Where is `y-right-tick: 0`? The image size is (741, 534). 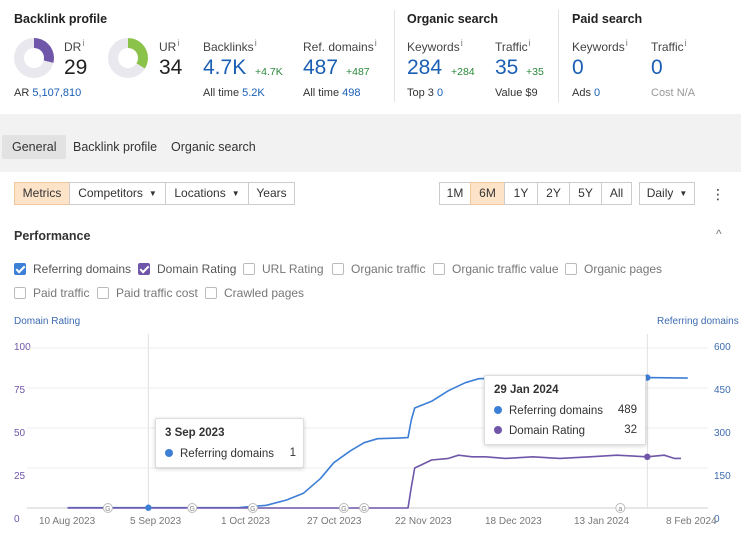
y-right-tick: 0 is located at coordinates (717, 519).